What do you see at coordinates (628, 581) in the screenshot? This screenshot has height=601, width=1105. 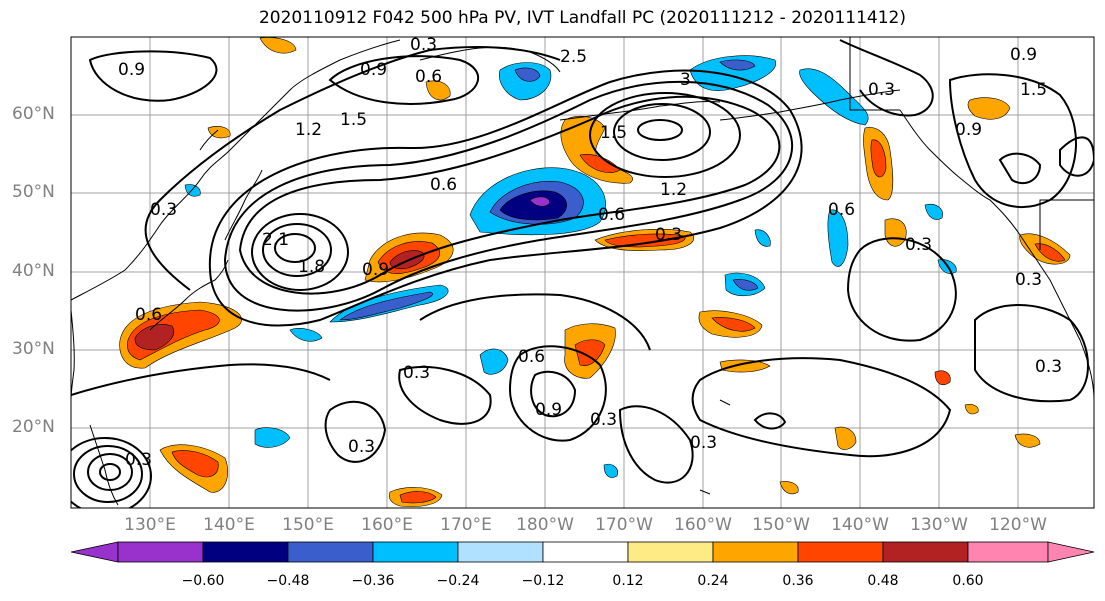 I see `colorbar-tick-label: 0.12` at bounding box center [628, 581].